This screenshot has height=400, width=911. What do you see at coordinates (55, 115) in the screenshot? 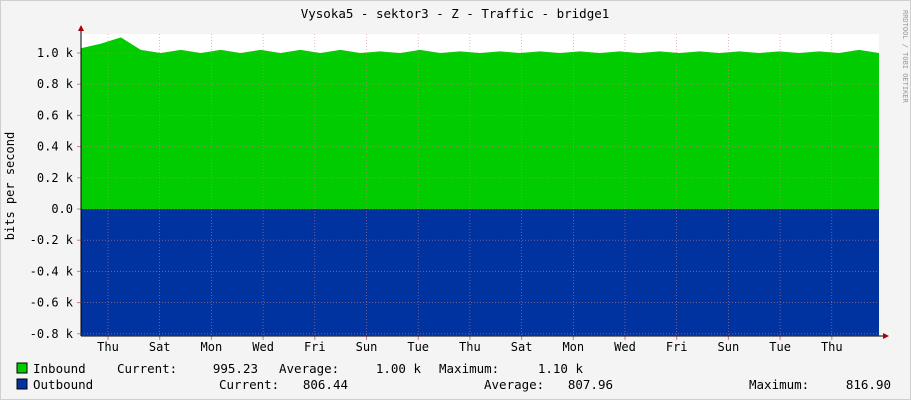
I see `y-tick-label: 0.6 k` at bounding box center [55, 115].